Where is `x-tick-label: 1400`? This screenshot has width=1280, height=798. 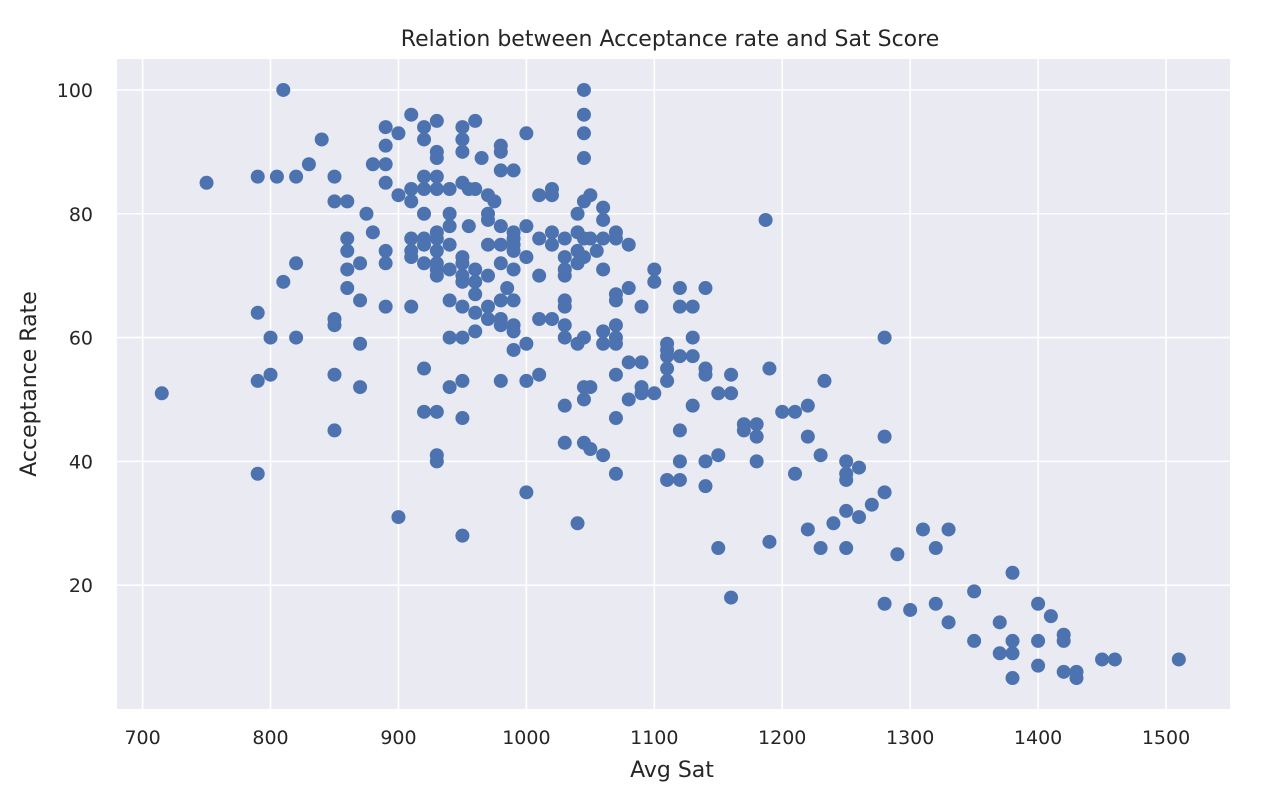
x-tick-label: 1400 is located at coordinates (1038, 738).